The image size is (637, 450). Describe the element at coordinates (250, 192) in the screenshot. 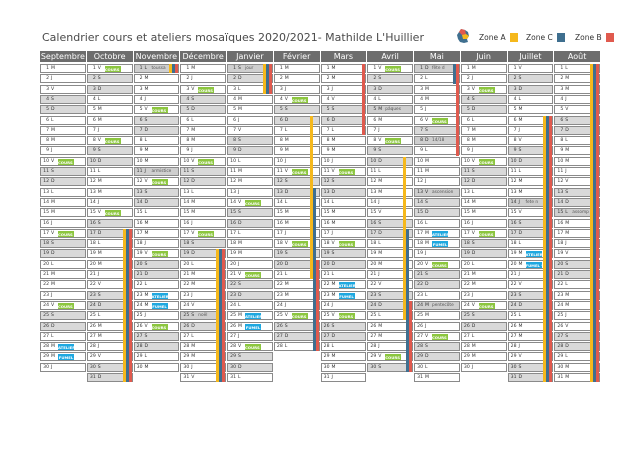

I see `day-cell: 13 J` at that location.